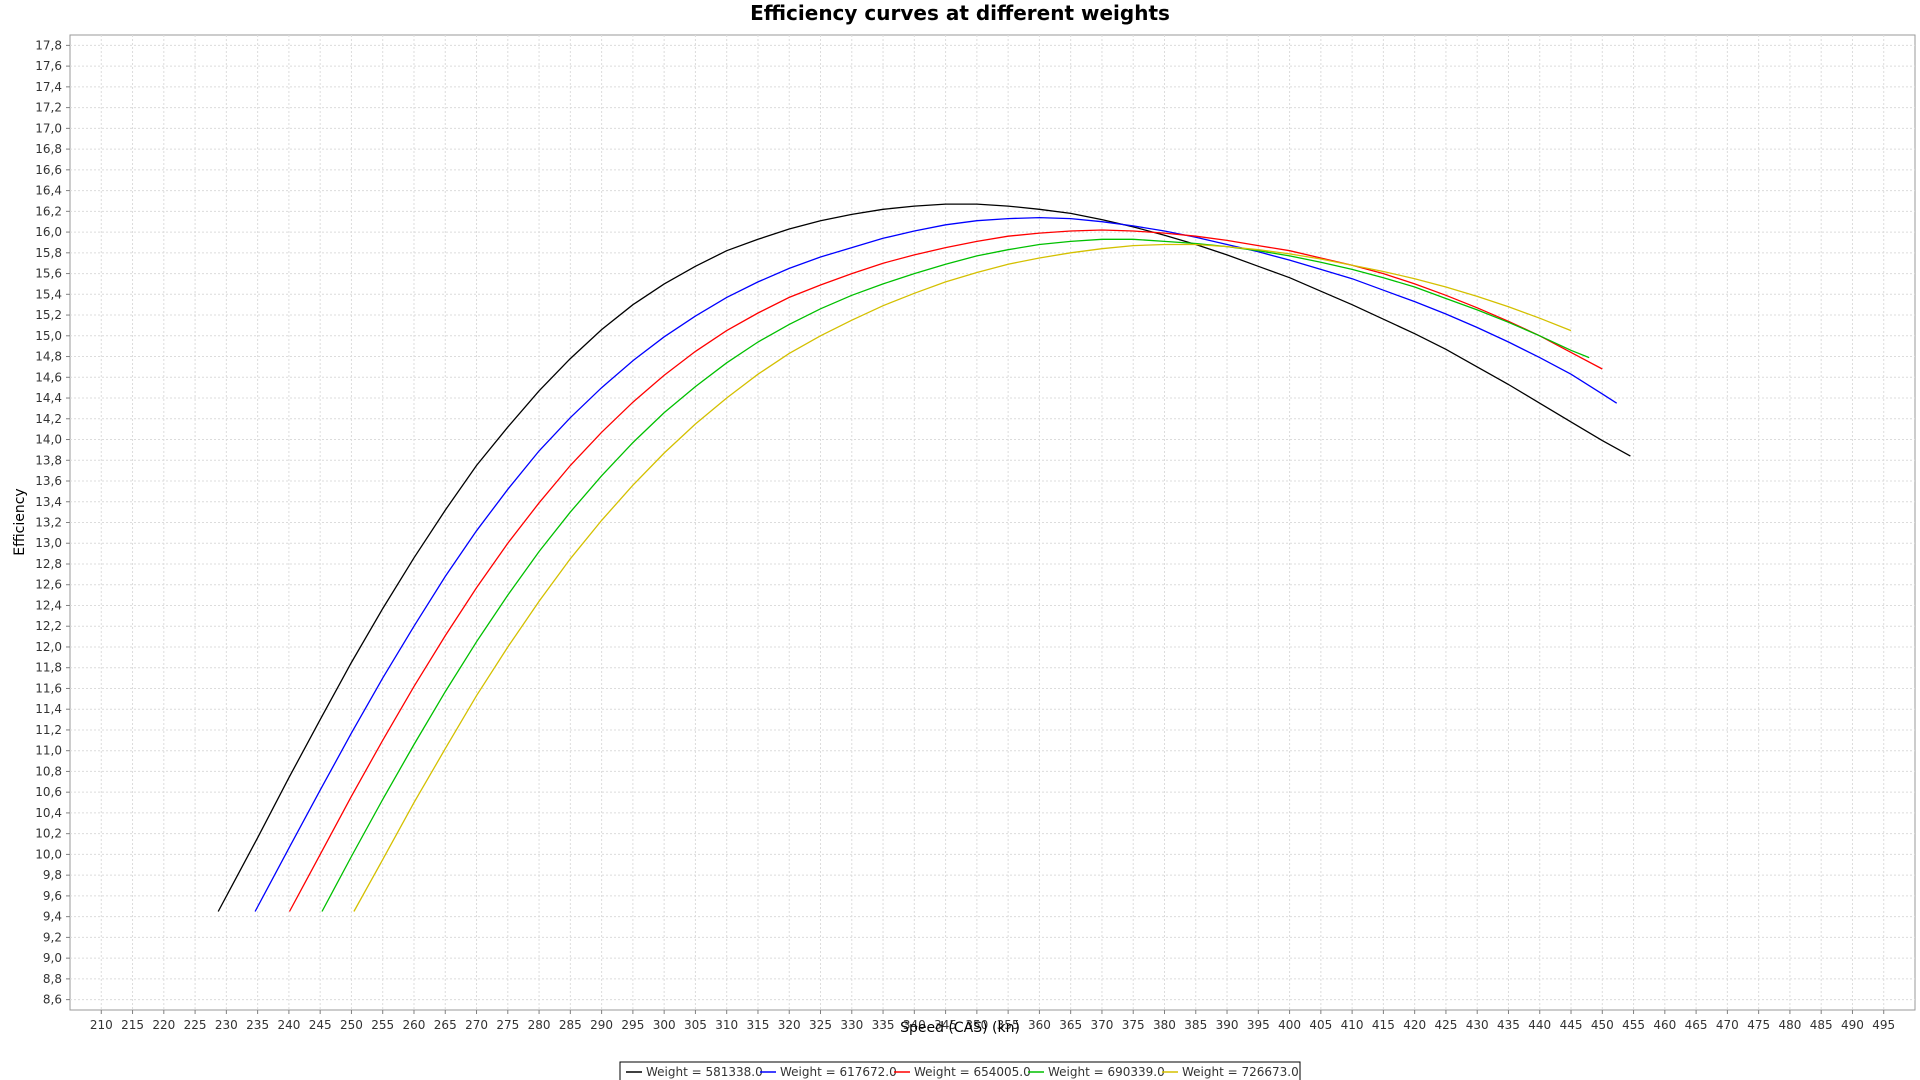 The height and width of the screenshot is (1080, 1920). What do you see at coordinates (1883, 1025) in the screenshot?
I see `x-tick-label: 495` at bounding box center [1883, 1025].